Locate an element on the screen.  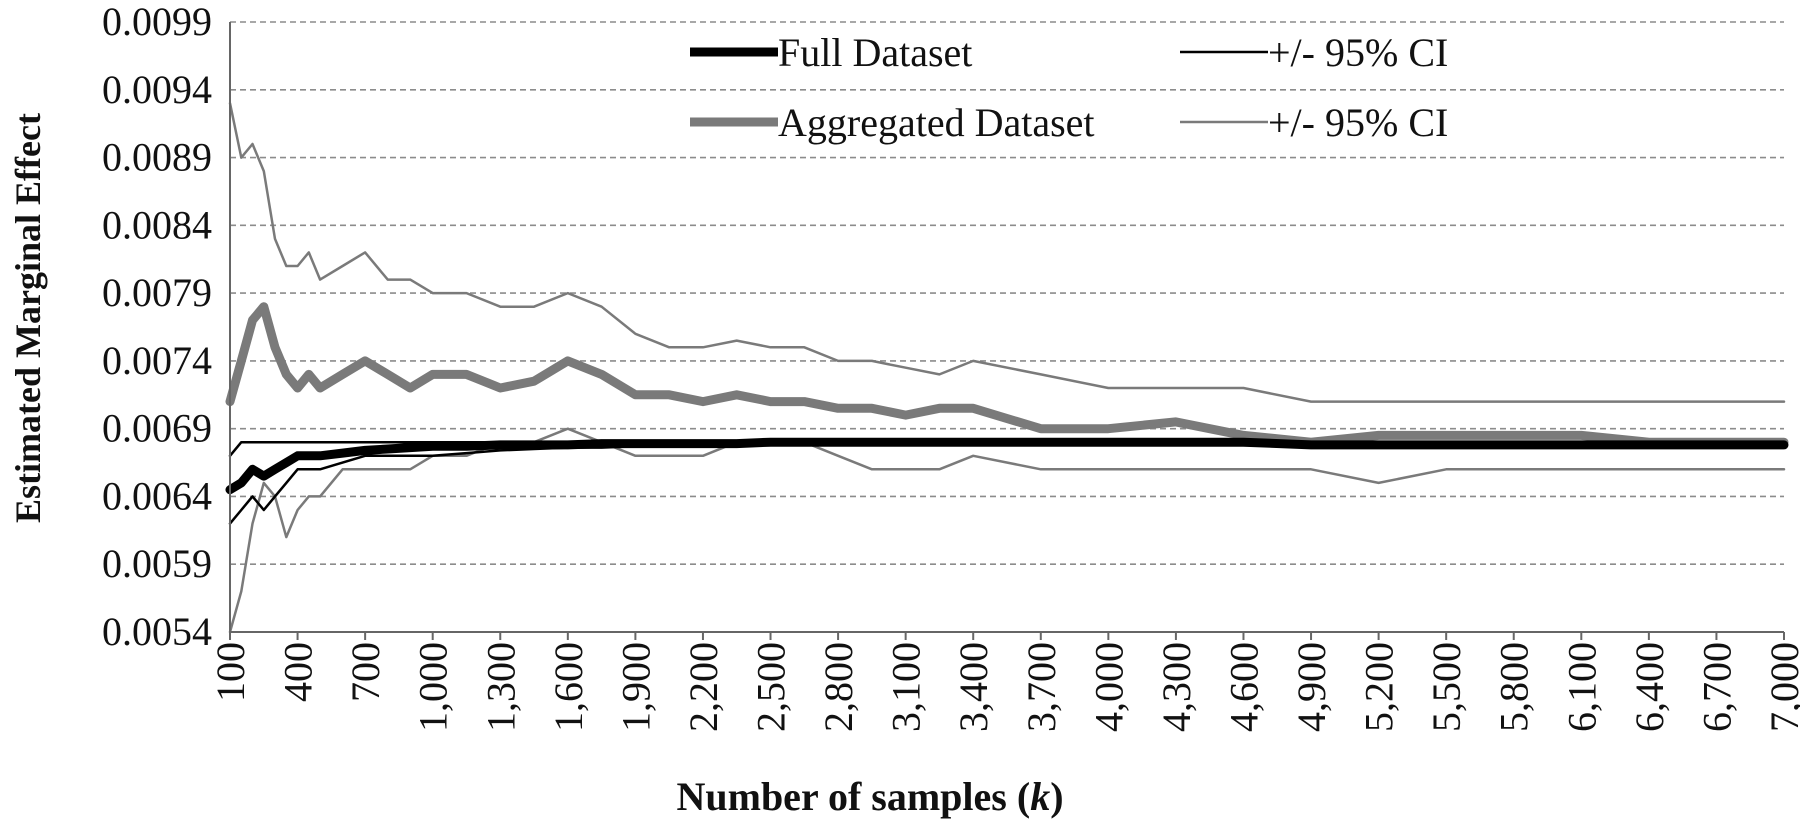
x-tick-label: 400 is located at coordinates (298, 672).